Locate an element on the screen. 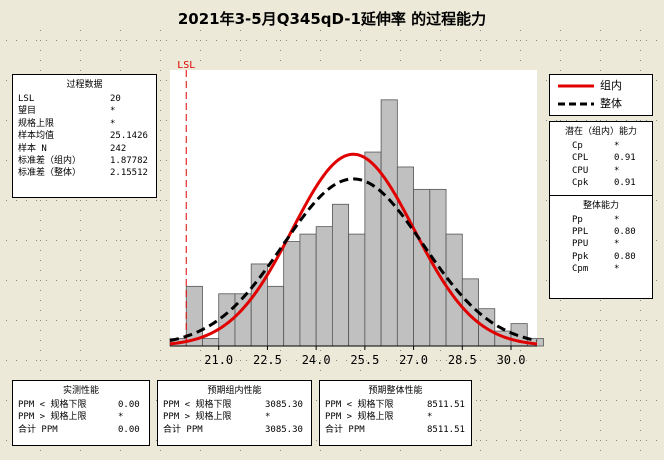 The width and height of the screenshot is (664, 460). chart-title: 2021年3-5月Q345qD-1延伸率 的过程能力 is located at coordinates (332, 19).